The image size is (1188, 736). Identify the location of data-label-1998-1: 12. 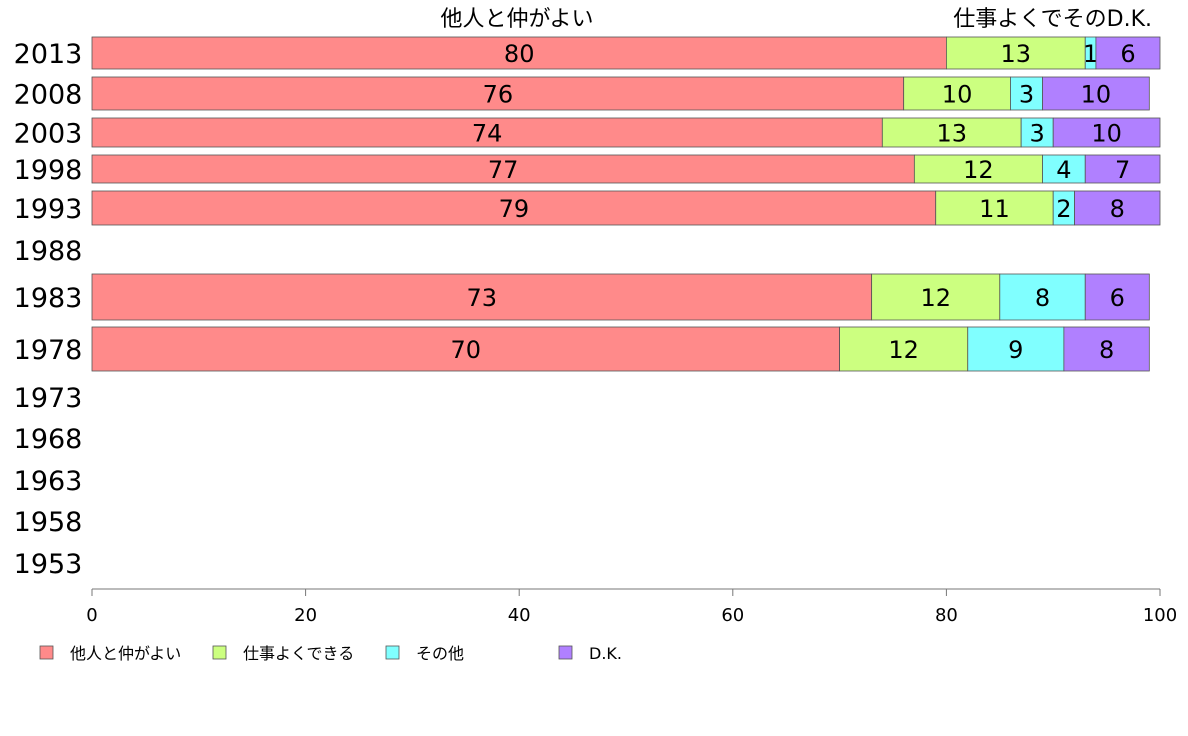
(978, 170).